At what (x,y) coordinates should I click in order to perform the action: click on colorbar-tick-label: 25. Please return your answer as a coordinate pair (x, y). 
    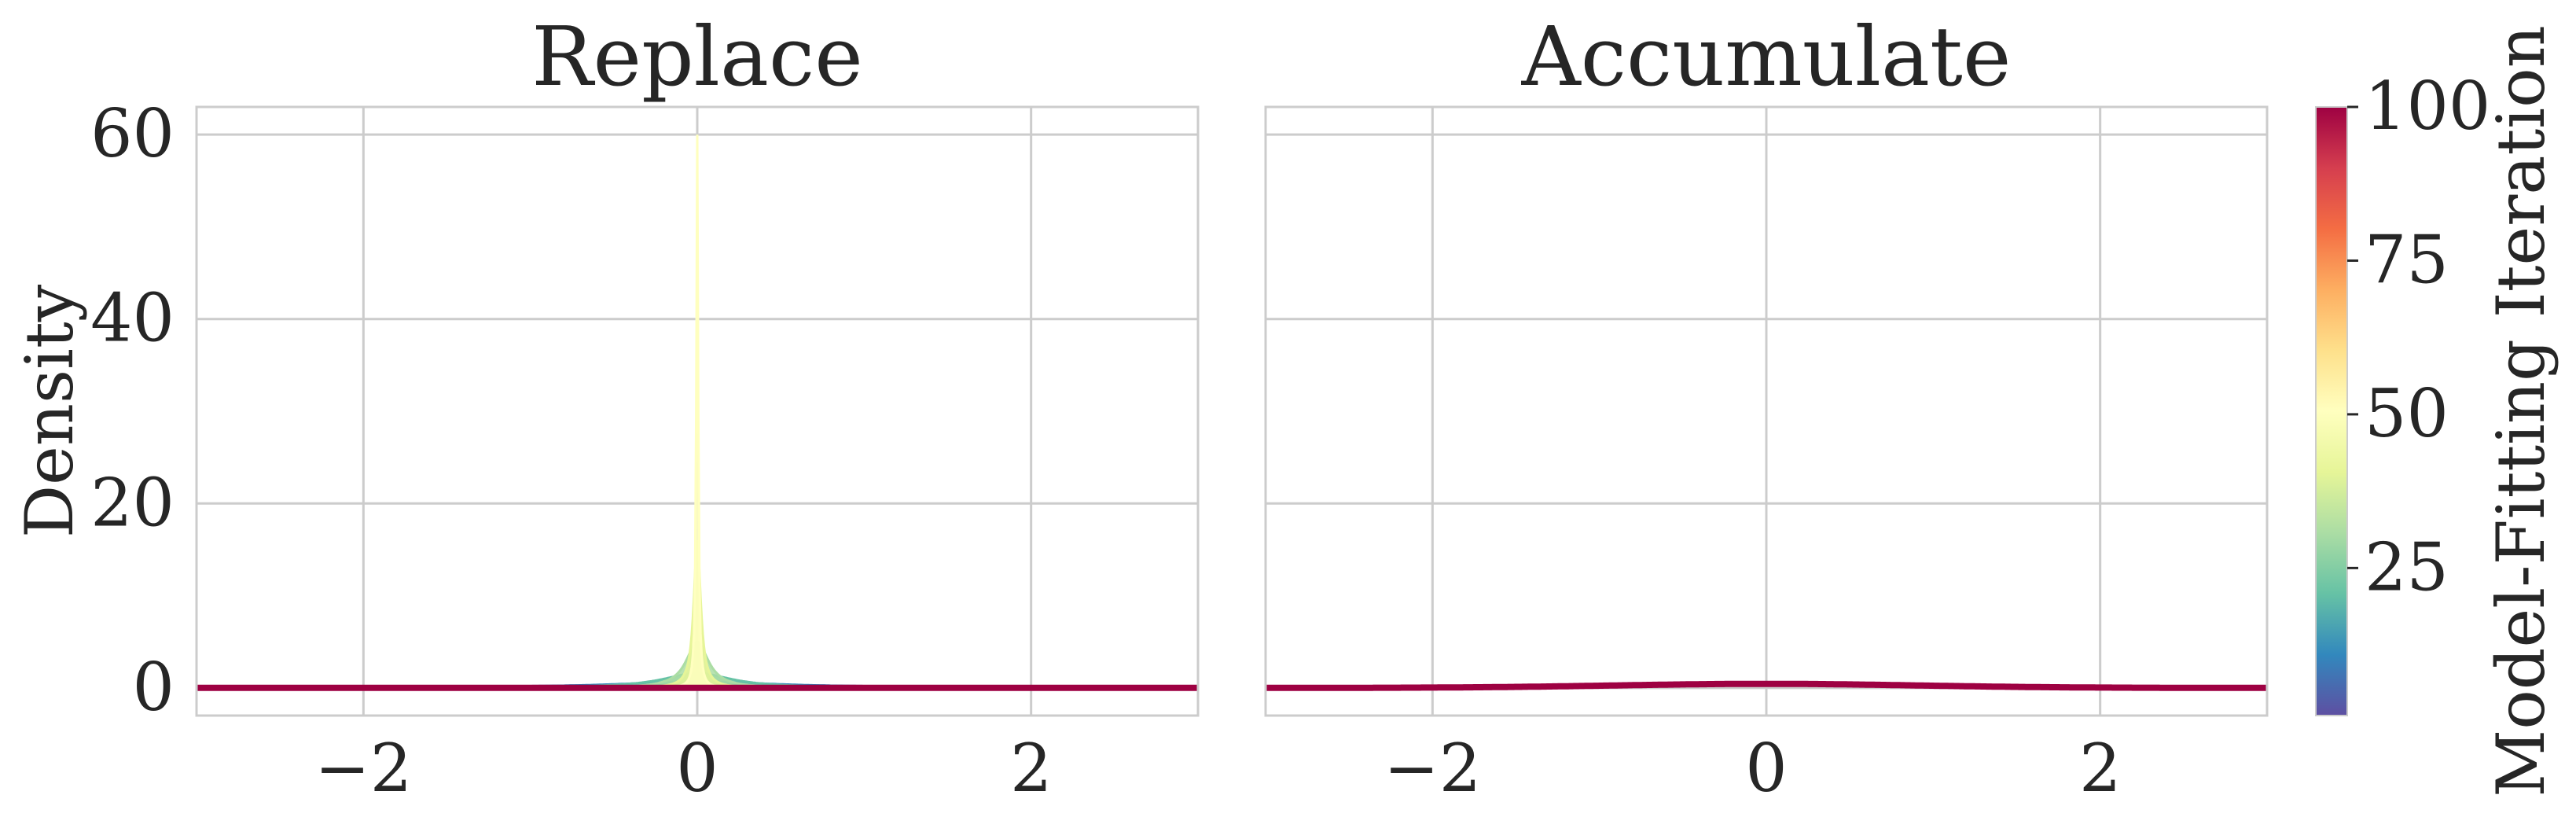
    Looking at the image, I should click on (2407, 566).